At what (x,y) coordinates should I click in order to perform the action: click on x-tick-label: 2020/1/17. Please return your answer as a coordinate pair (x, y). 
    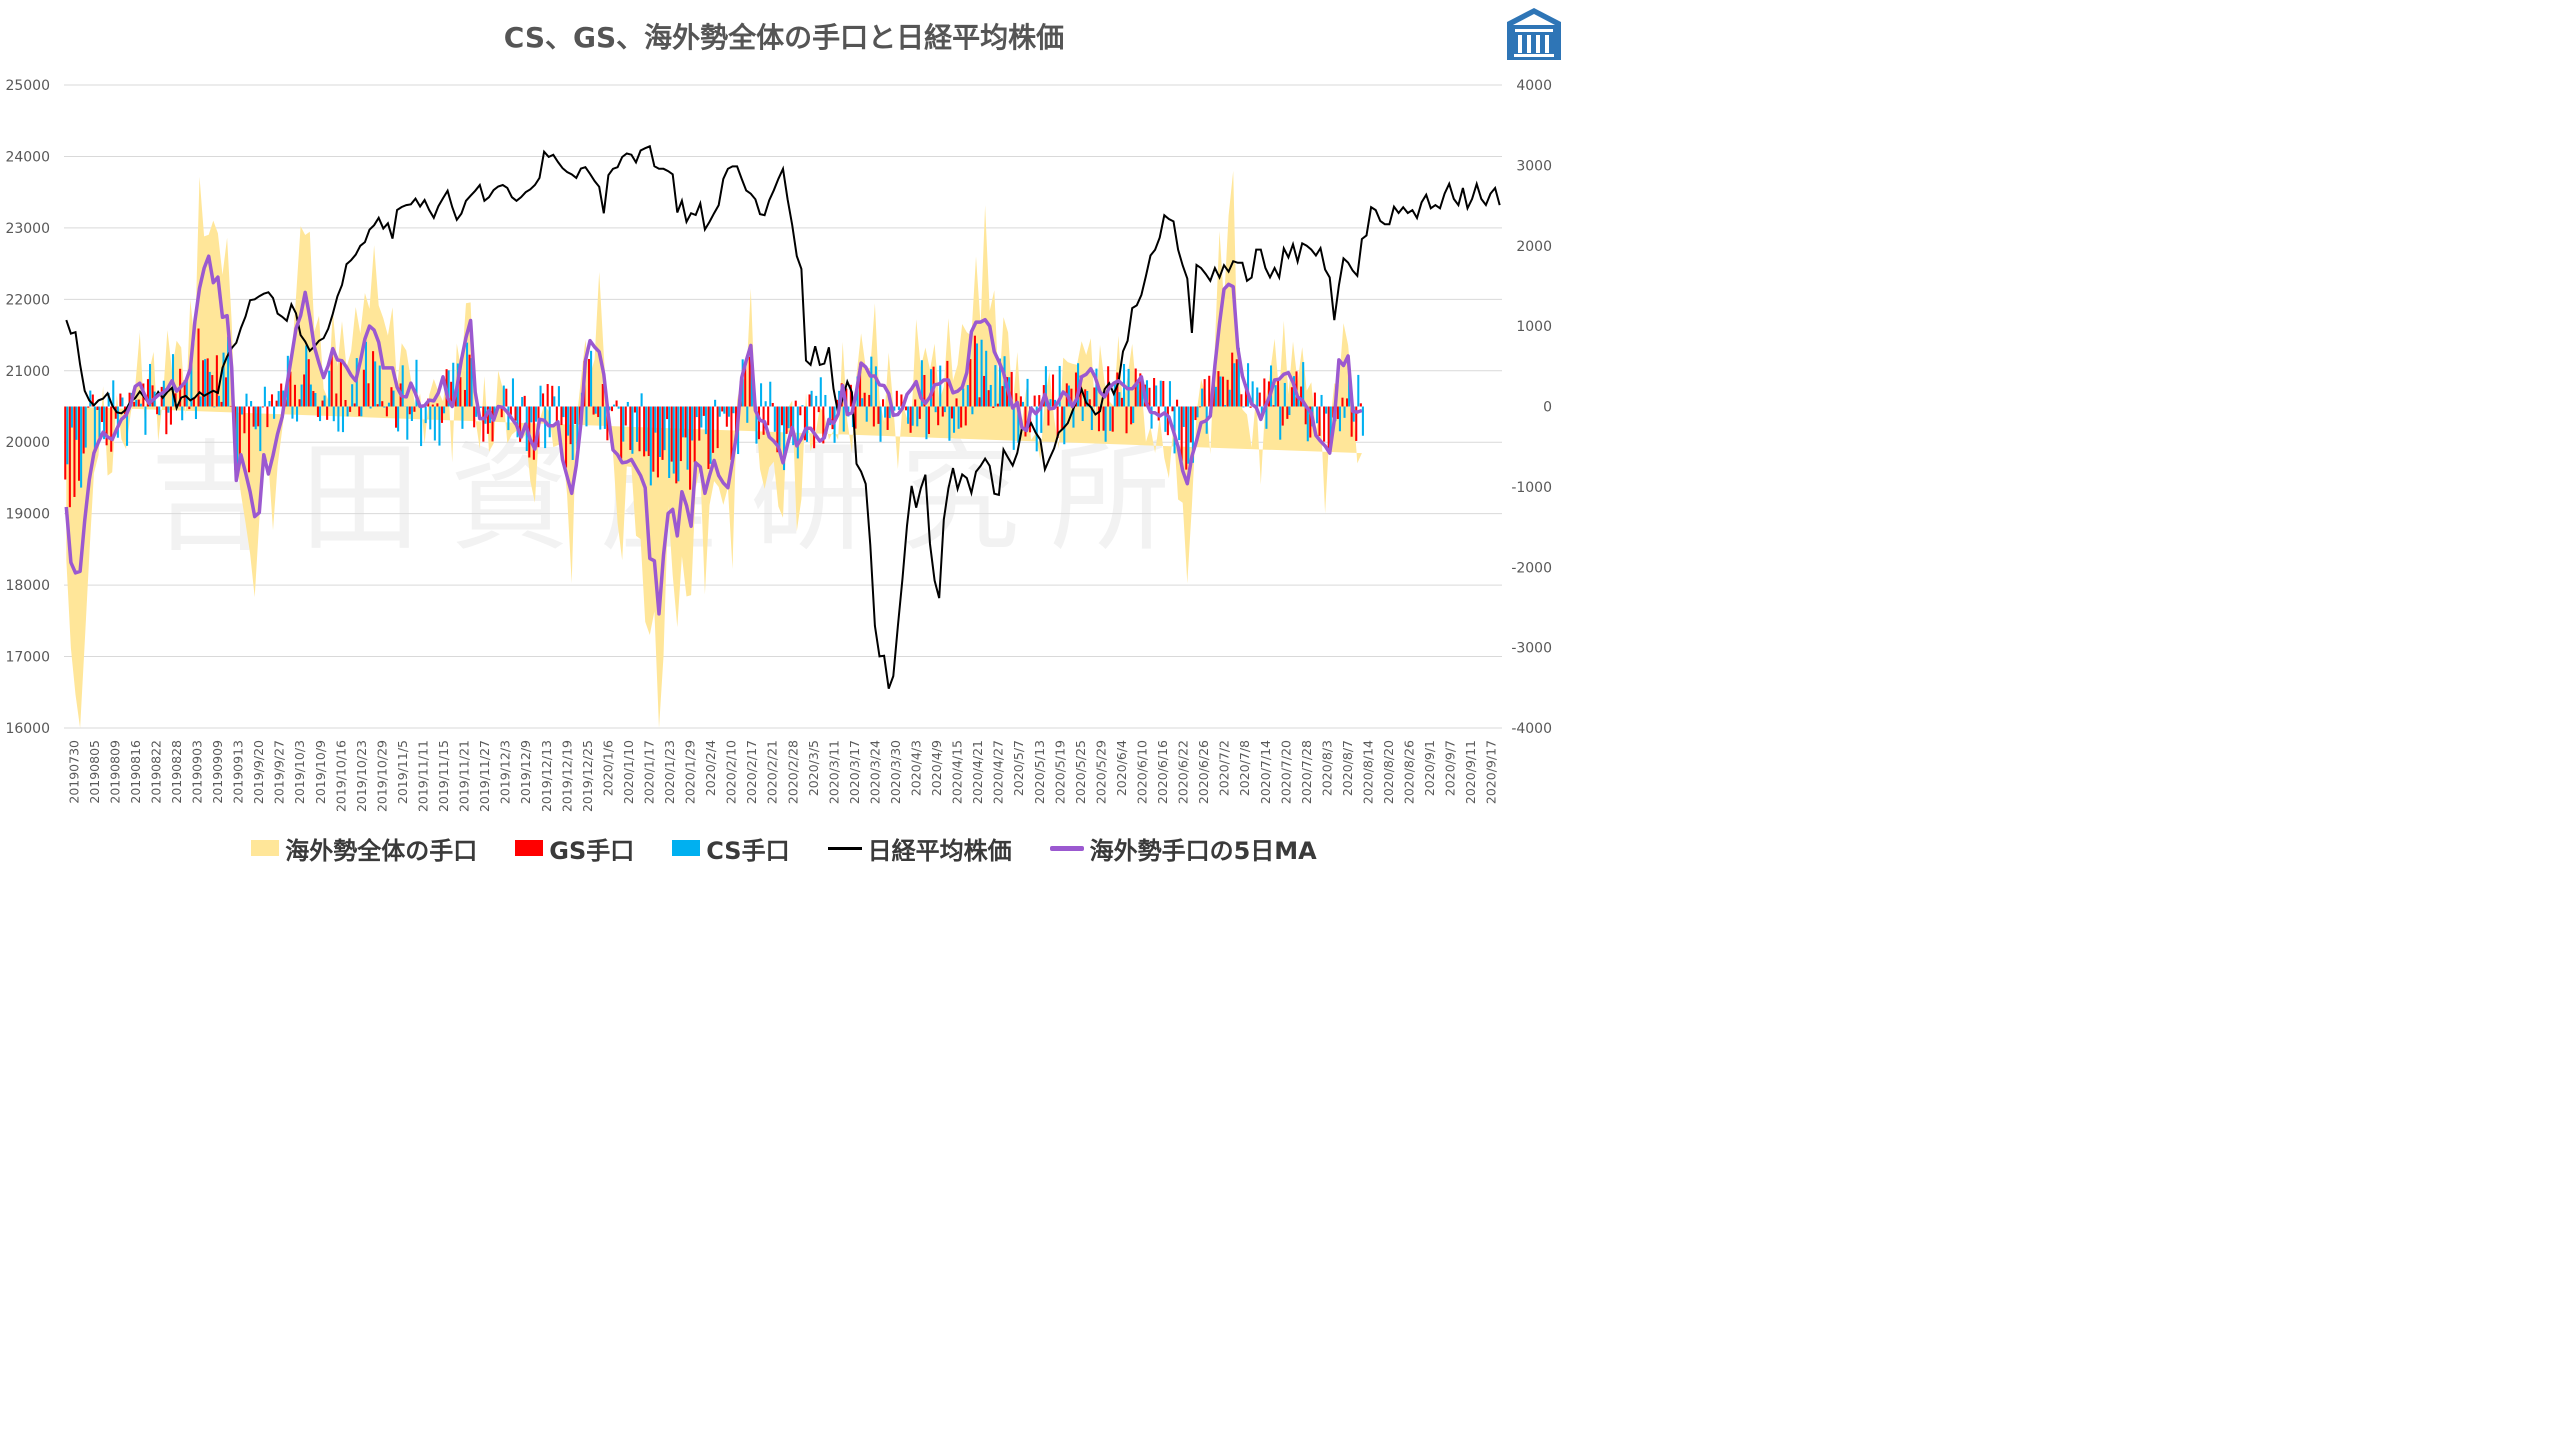
    Looking at the image, I should click on (649, 772).